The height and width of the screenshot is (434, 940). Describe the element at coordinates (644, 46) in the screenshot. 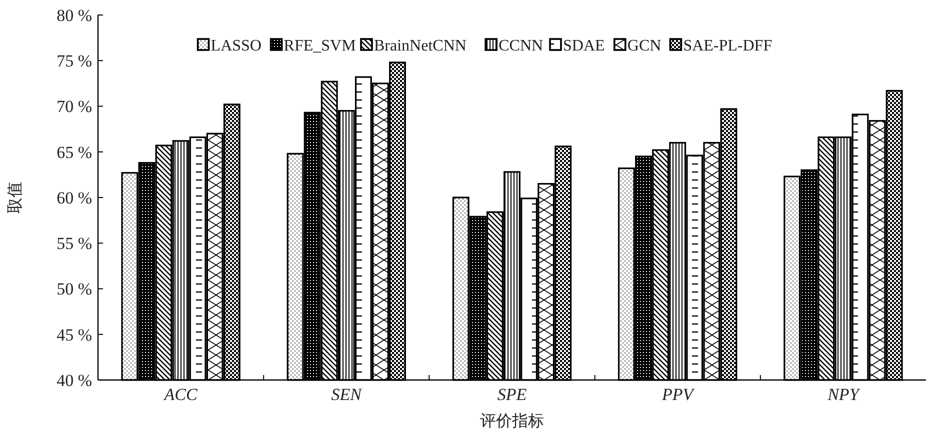

I see `legend-label: GCN` at that location.